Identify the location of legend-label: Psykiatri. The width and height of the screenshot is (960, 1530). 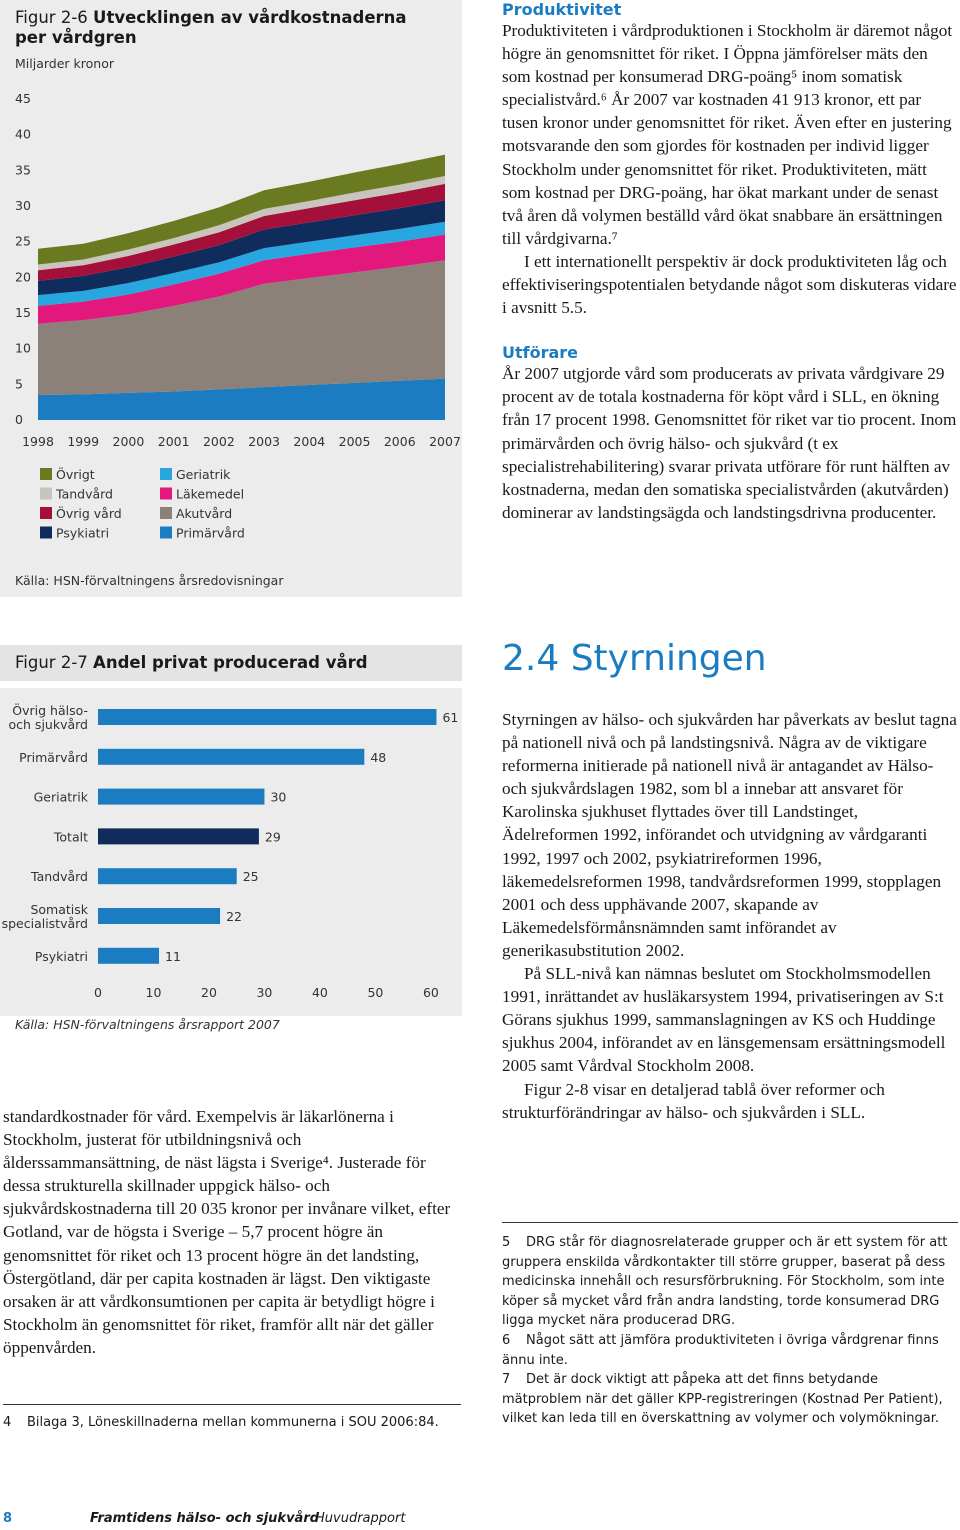
(82, 533).